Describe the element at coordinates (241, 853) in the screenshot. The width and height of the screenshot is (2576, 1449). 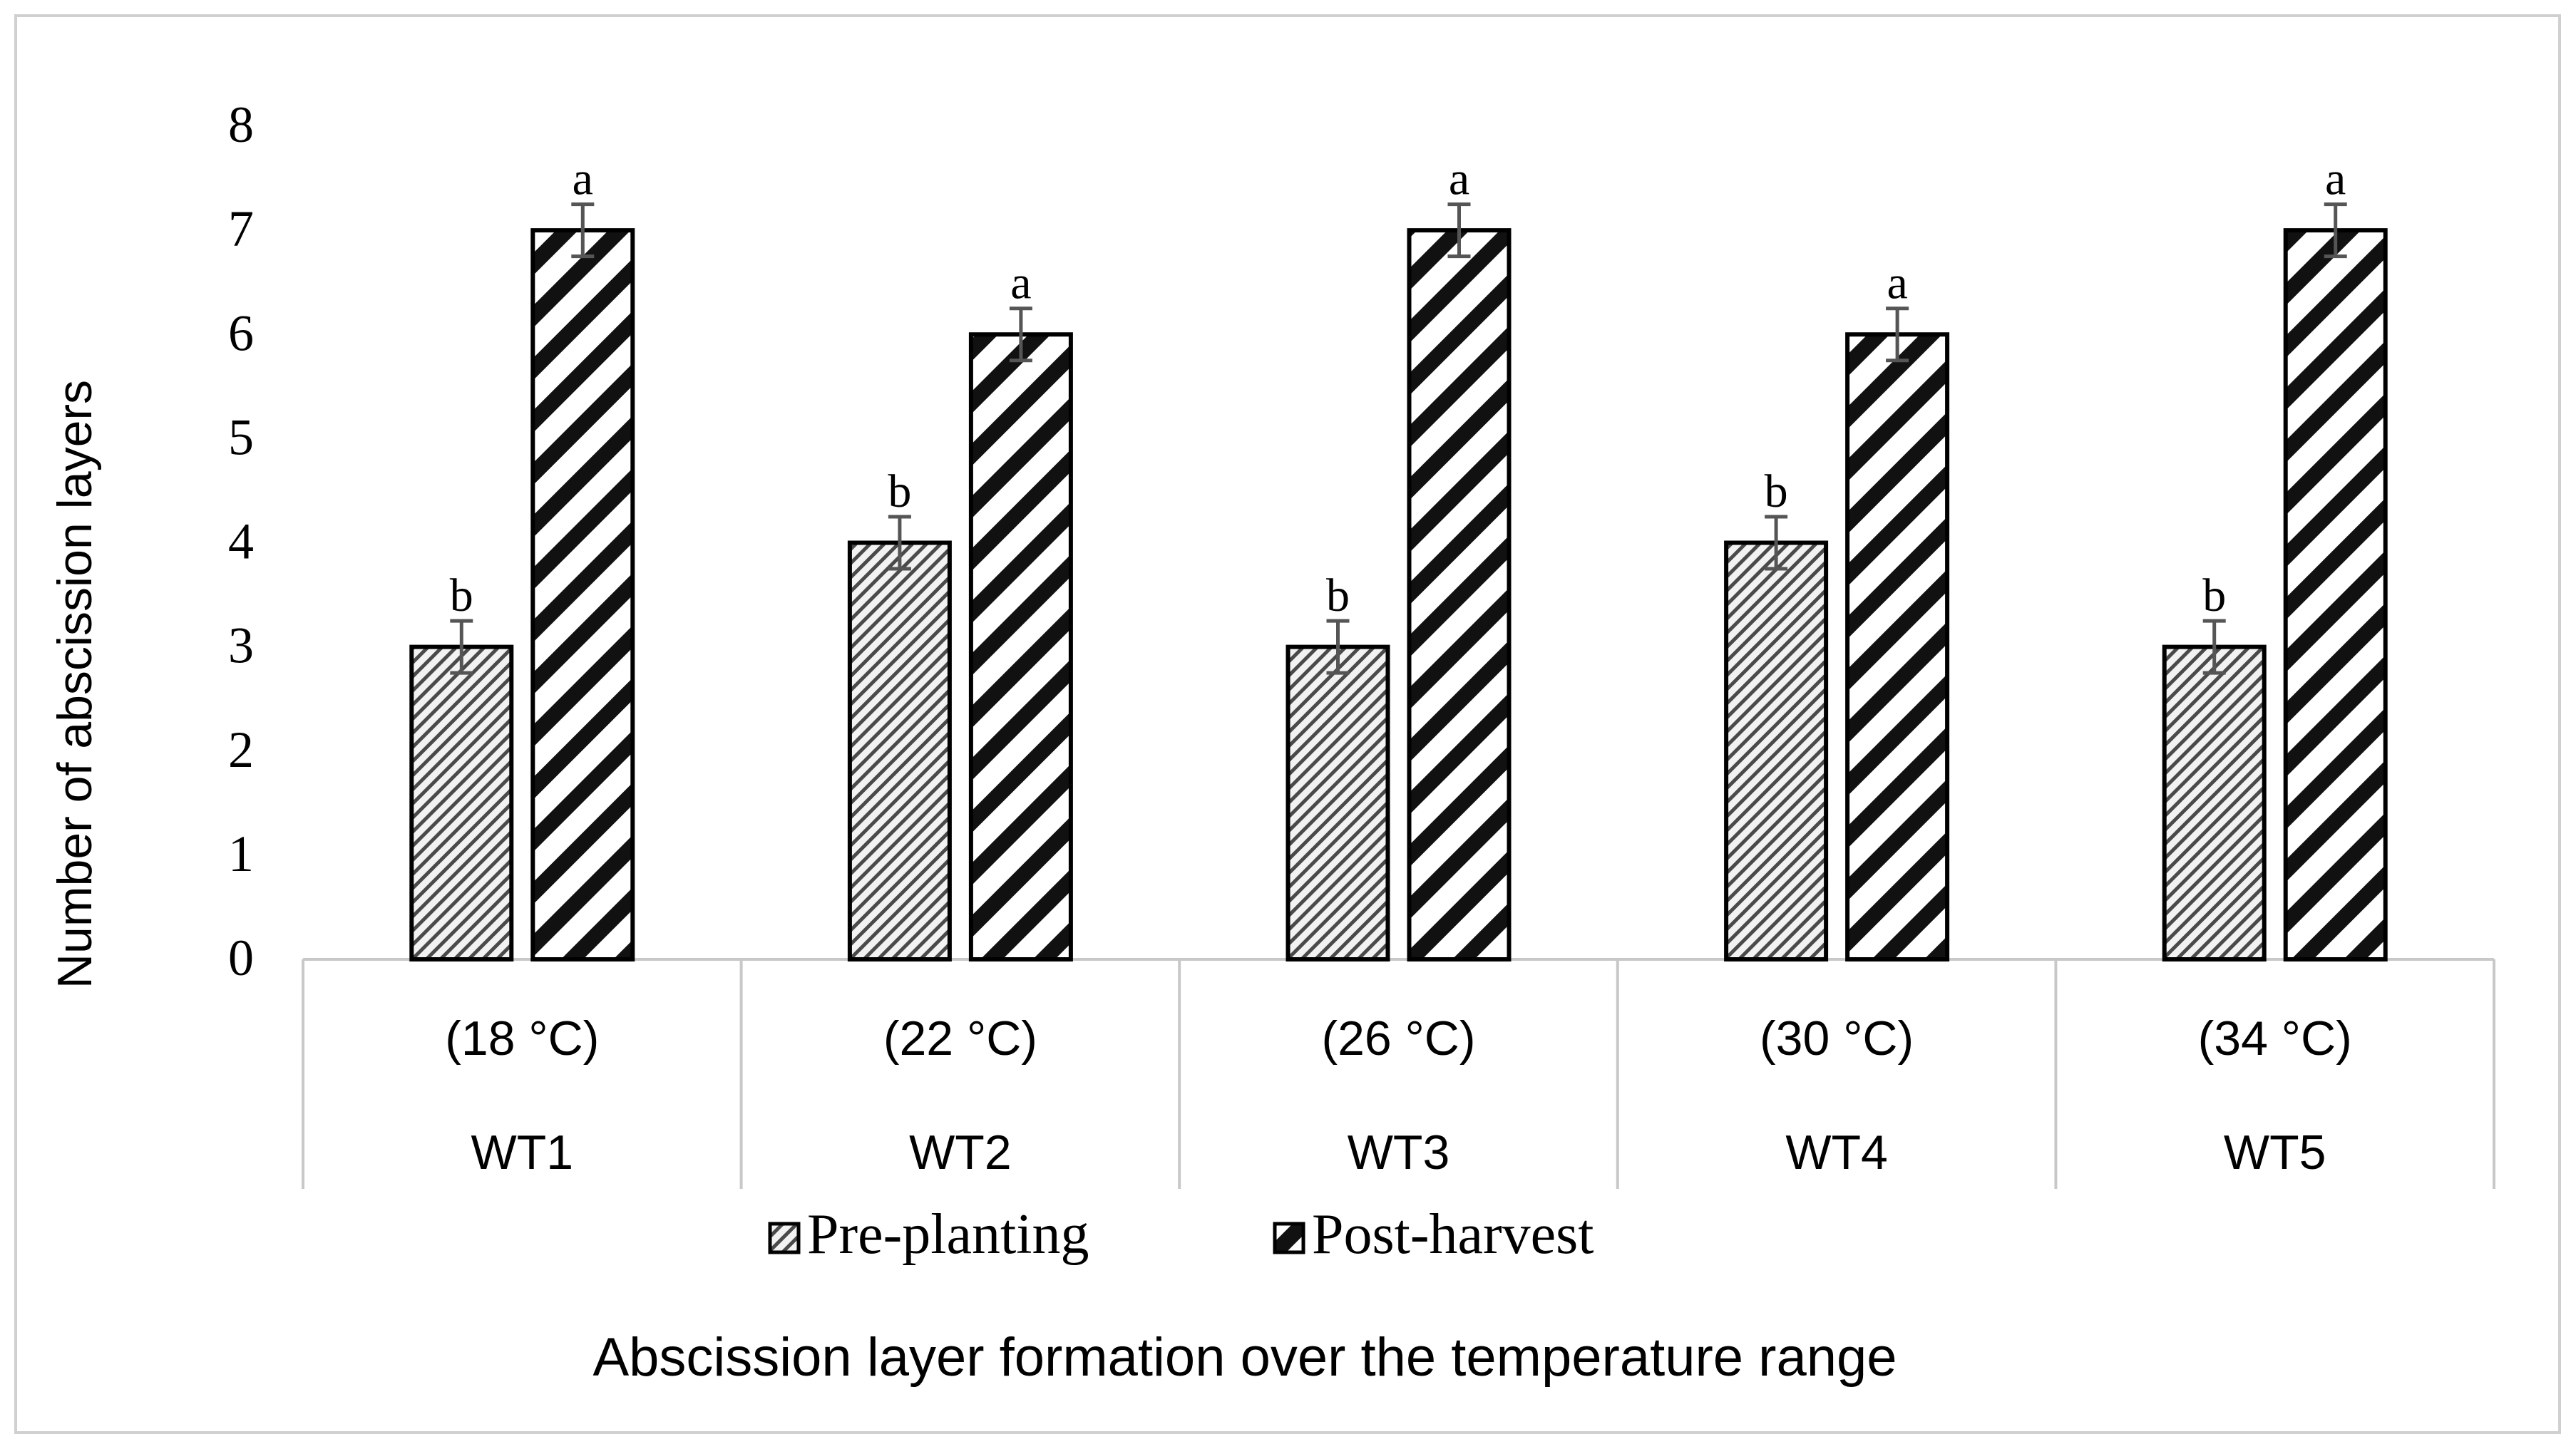
I see `y-tick-label: 1` at that location.